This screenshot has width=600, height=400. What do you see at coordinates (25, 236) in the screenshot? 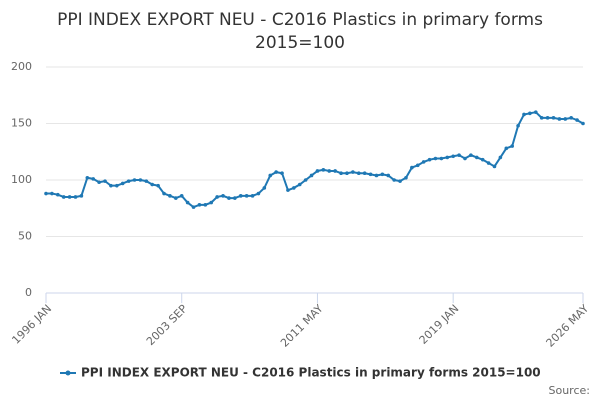
I see `y-tick-label: 50` at bounding box center [25, 236].